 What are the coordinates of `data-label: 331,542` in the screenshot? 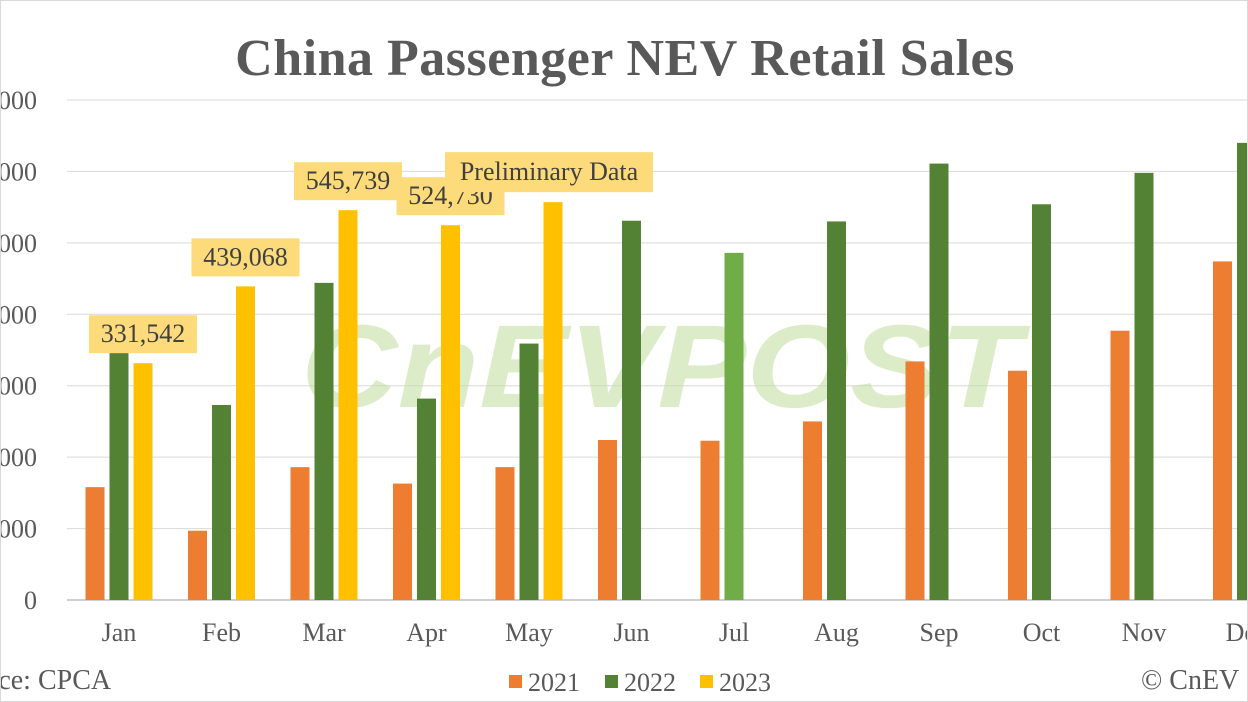 It's located at (143, 333).